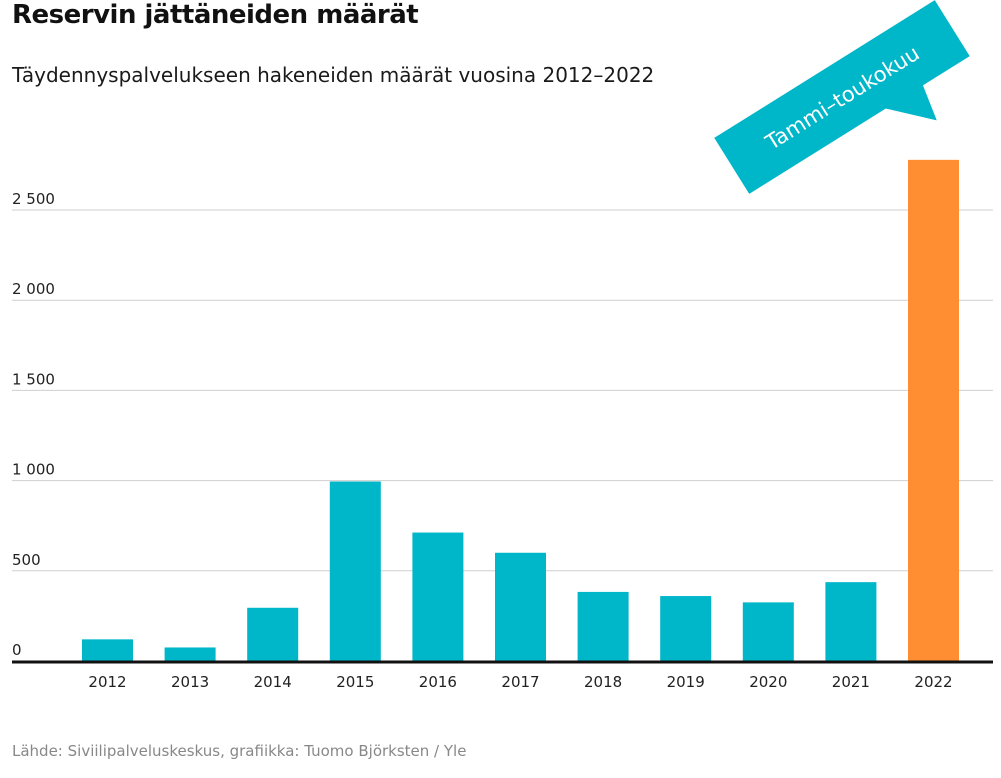 The image size is (1001, 778). What do you see at coordinates (26, 560) in the screenshot?
I see `y-tick-label: 500` at bounding box center [26, 560].